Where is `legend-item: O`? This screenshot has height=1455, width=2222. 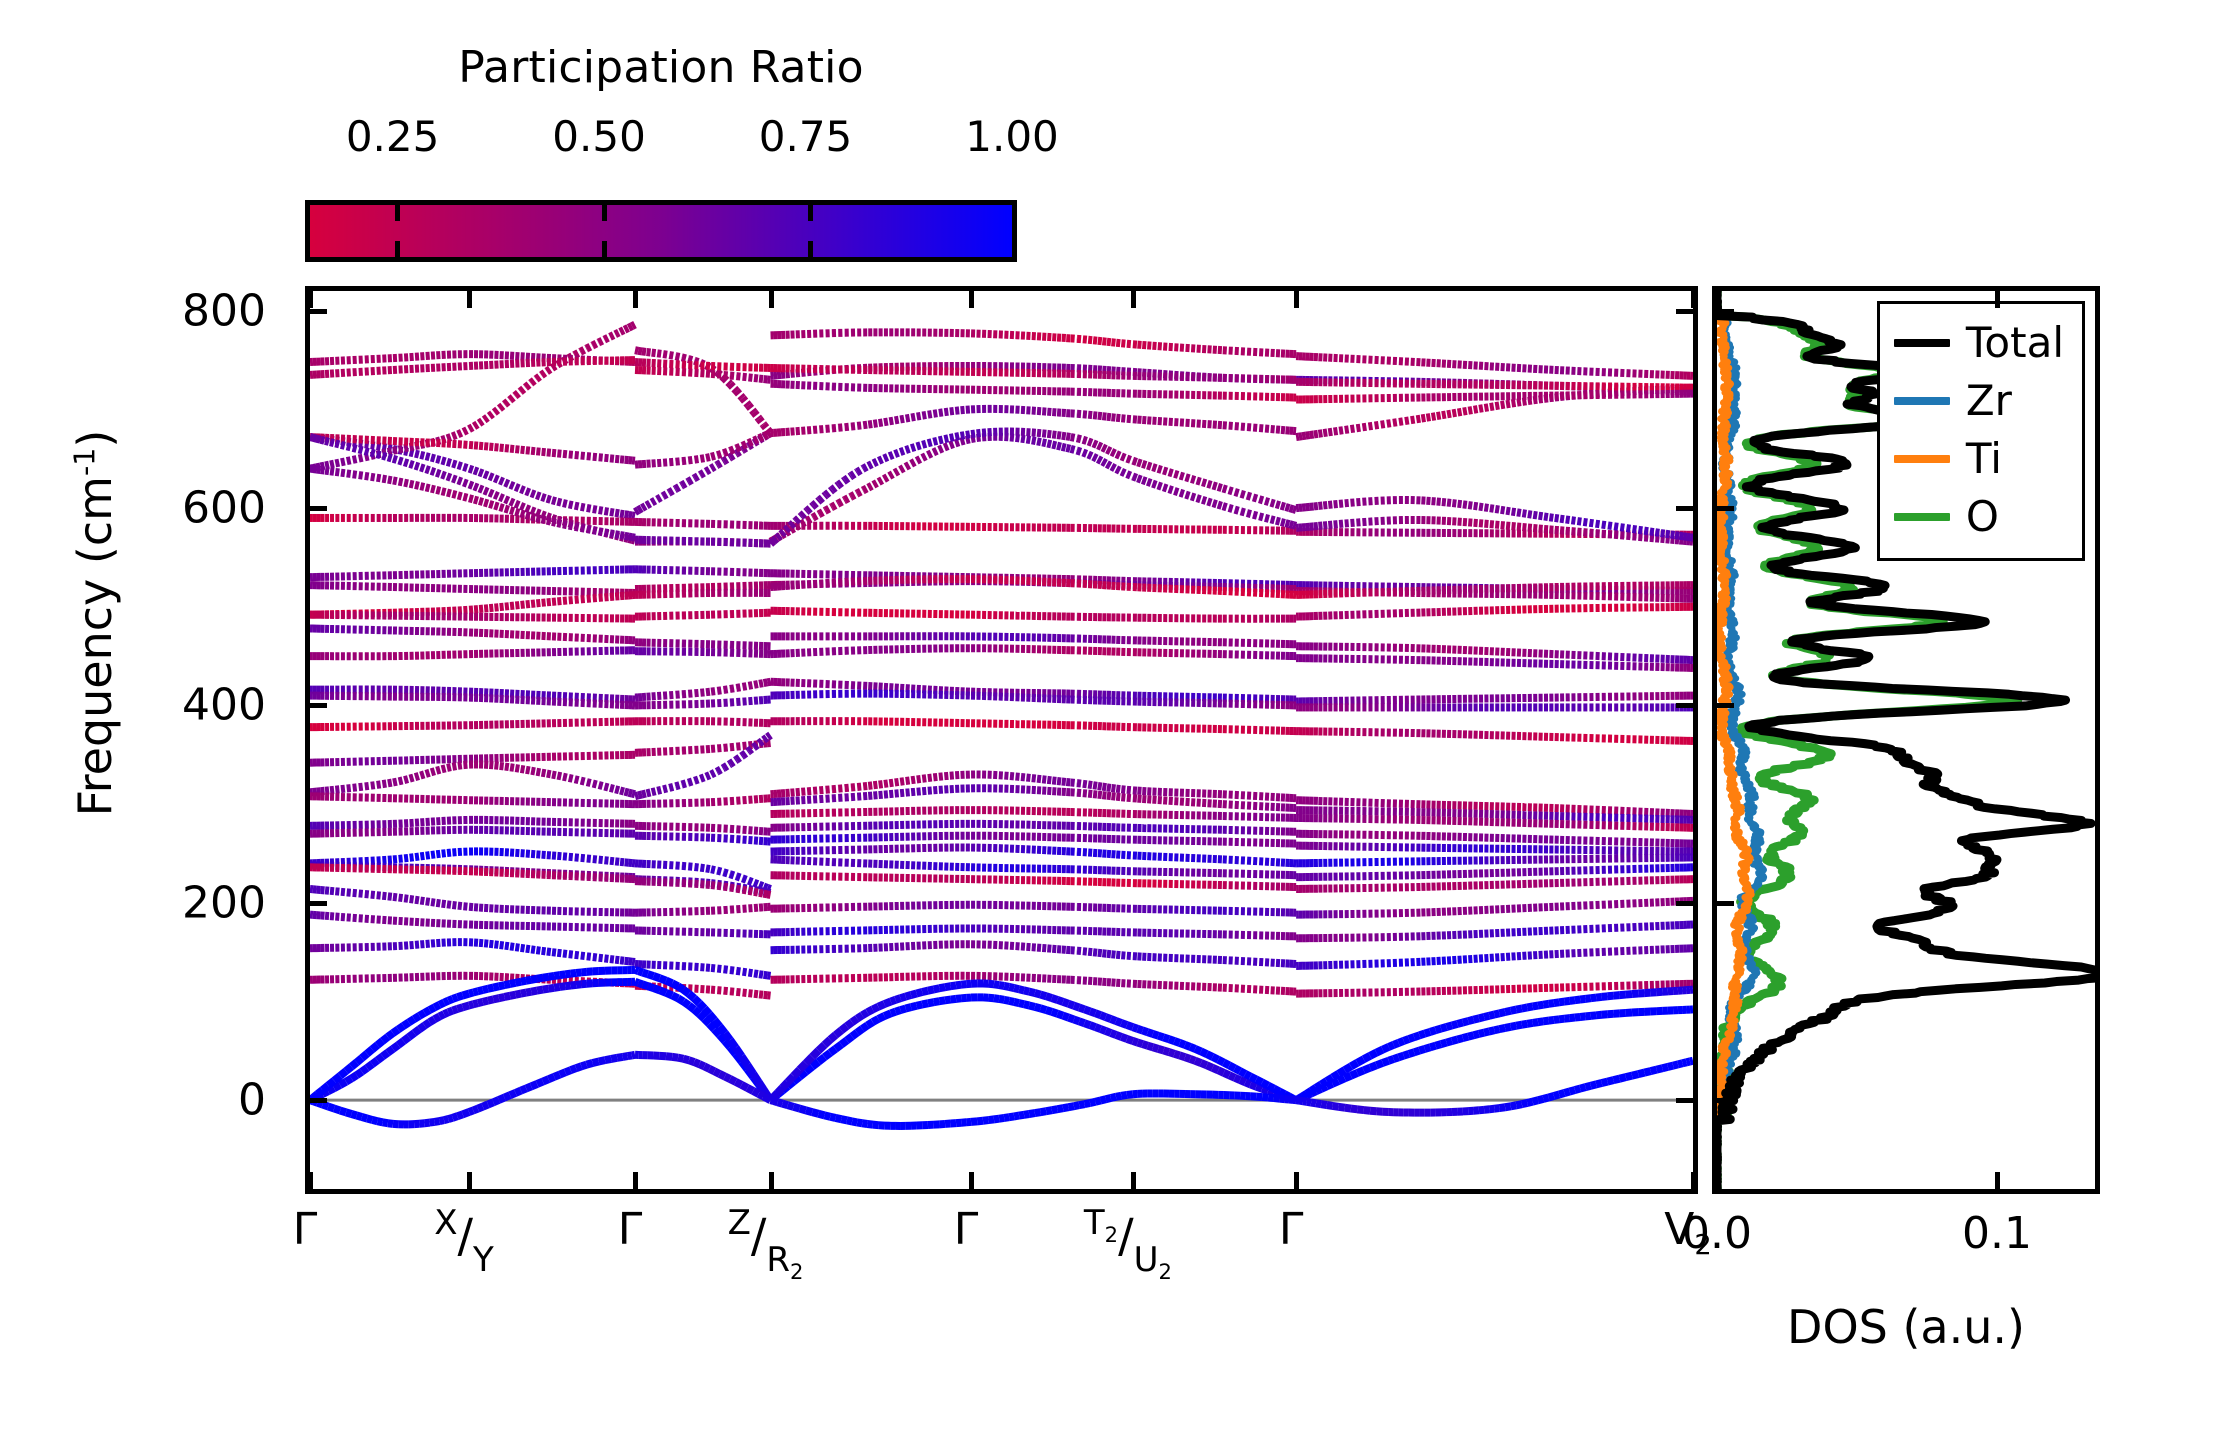 legend-item: O is located at coordinates (1978, 517).